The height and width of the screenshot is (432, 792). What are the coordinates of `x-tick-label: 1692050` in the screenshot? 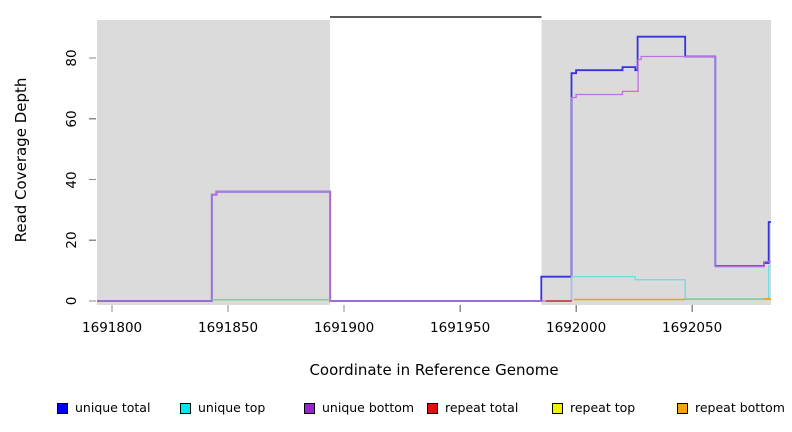 It's located at (692, 328).